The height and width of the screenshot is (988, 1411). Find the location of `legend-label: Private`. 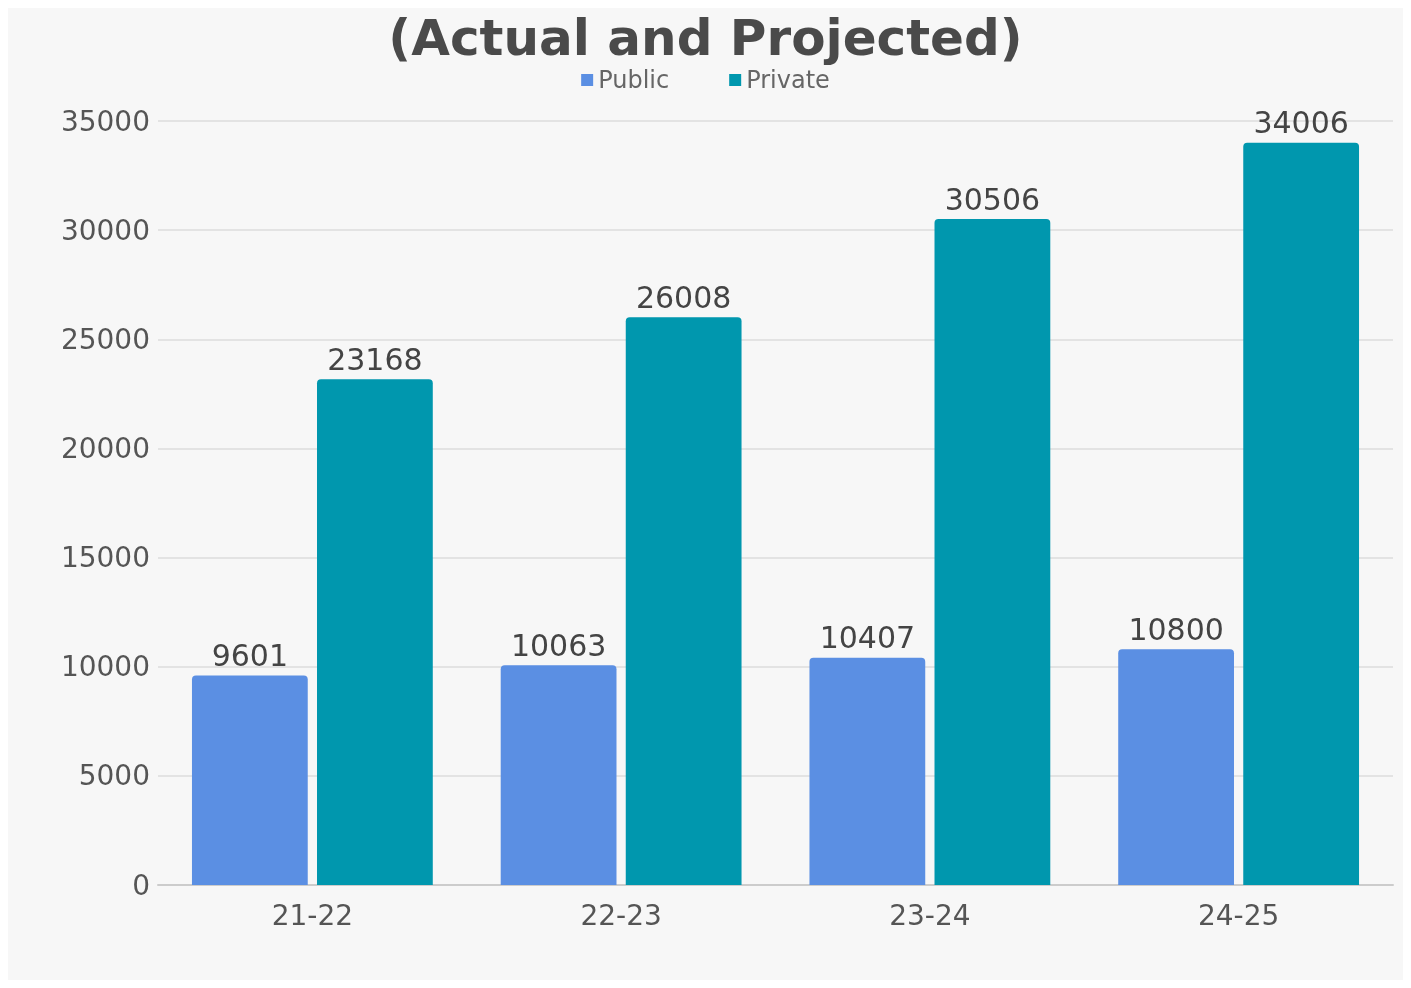

legend-label: Private is located at coordinates (788, 80).